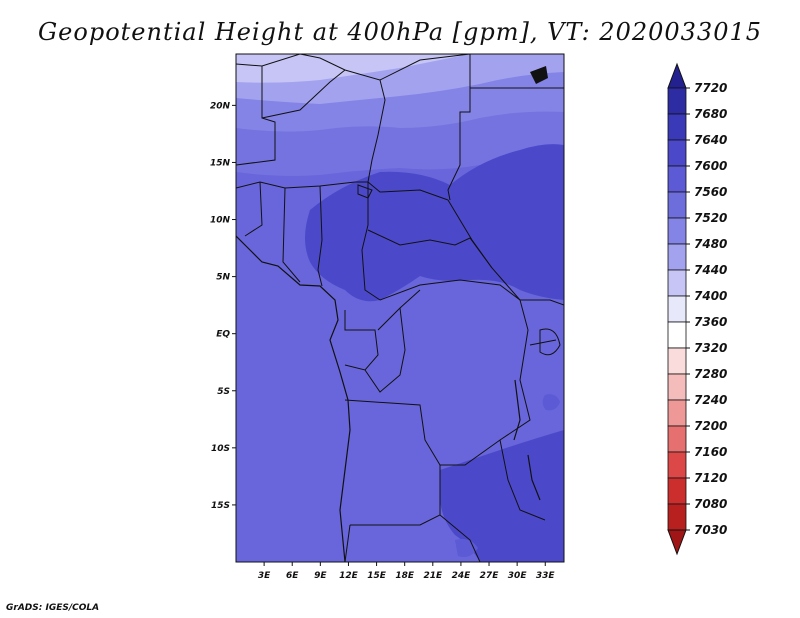  What do you see at coordinates (433, 576) in the screenshot?
I see `lon-tick-label: 21E` at bounding box center [433, 576].